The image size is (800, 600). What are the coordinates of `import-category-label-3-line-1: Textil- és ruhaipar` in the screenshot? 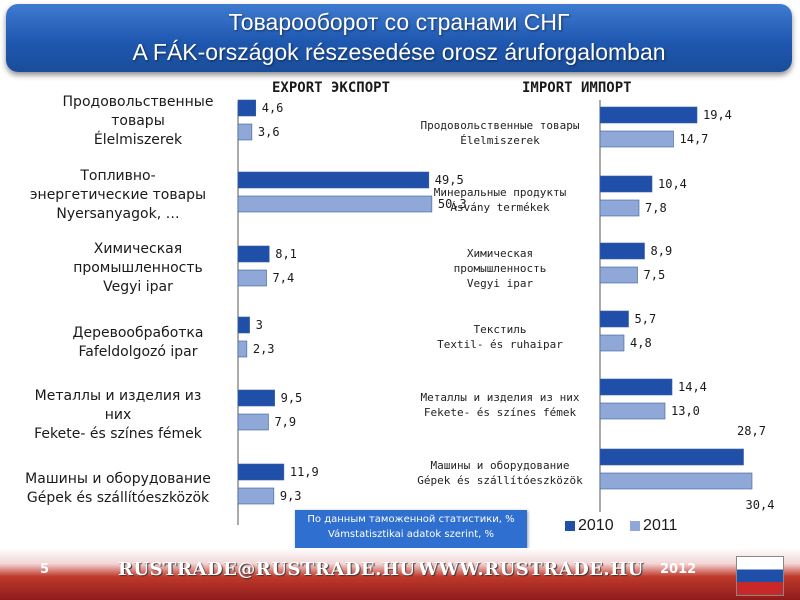 It's located at (500, 344).